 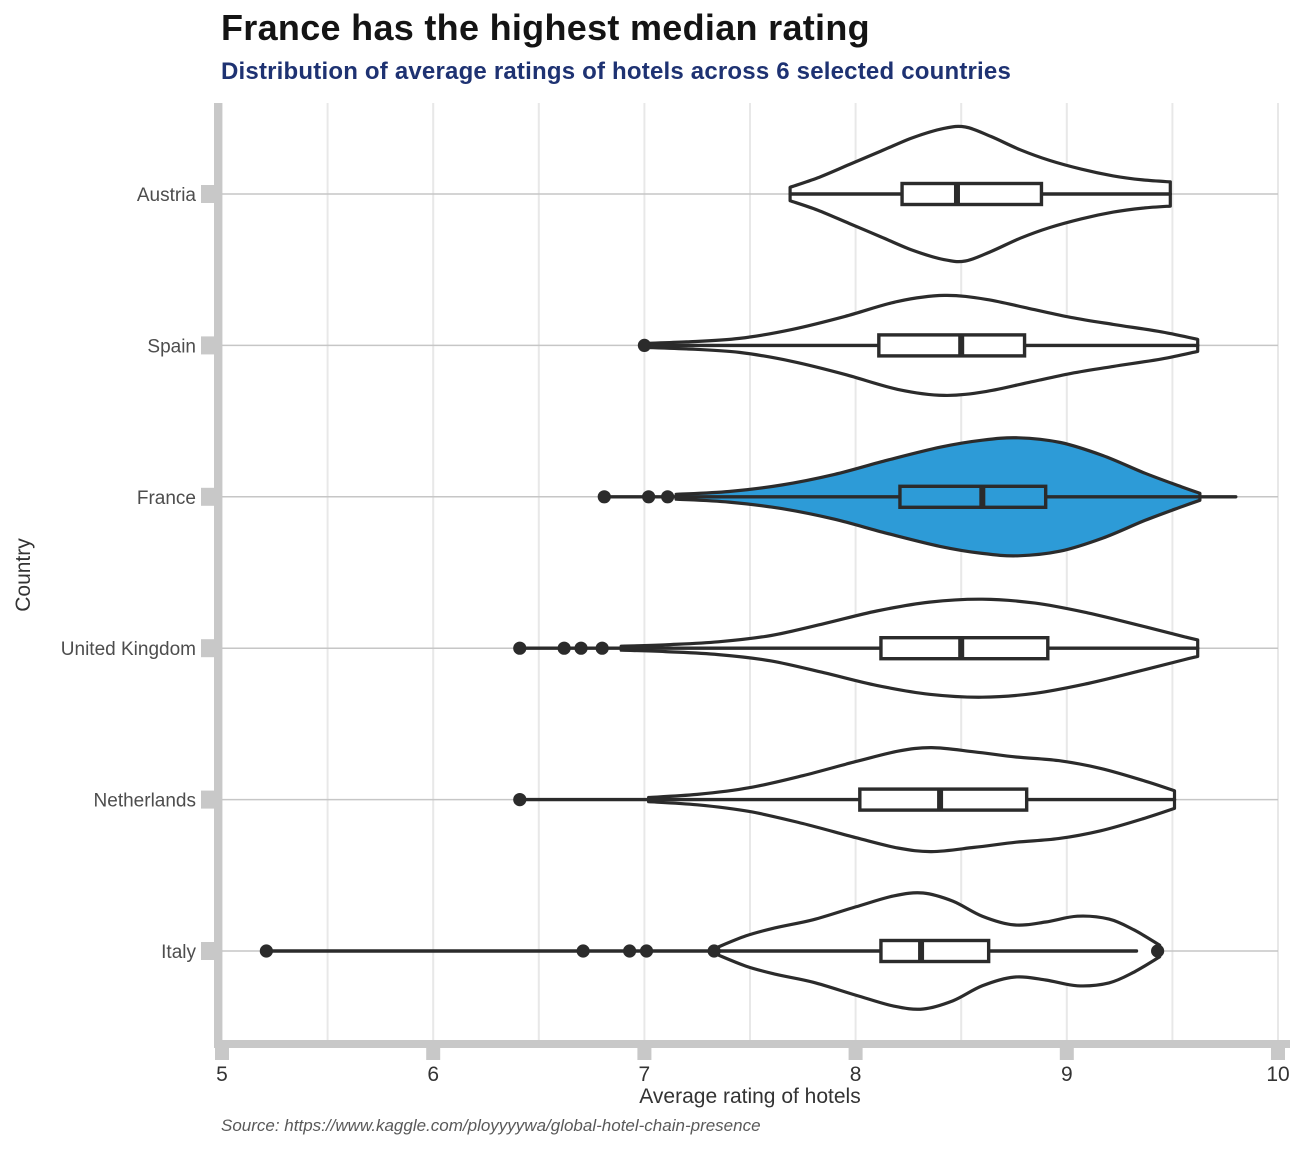 I want to click on category-label-france: France, so click(x=166, y=498).